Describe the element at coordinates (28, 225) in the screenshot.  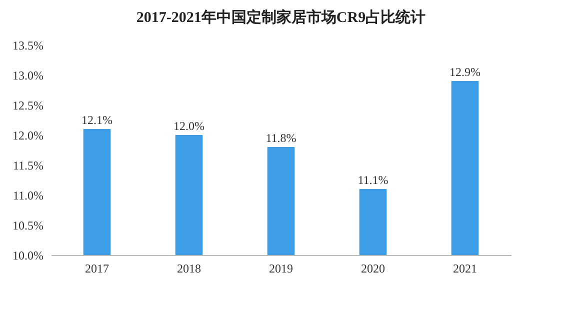
I see `y-tick-label: 10.5%` at that location.